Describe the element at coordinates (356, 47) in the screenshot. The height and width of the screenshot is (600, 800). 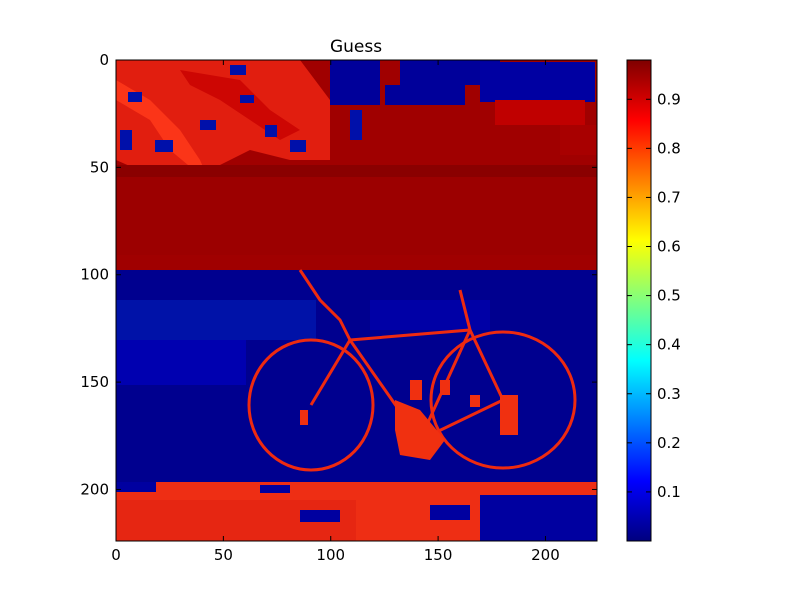
I see `chart-title: Guess` at that location.